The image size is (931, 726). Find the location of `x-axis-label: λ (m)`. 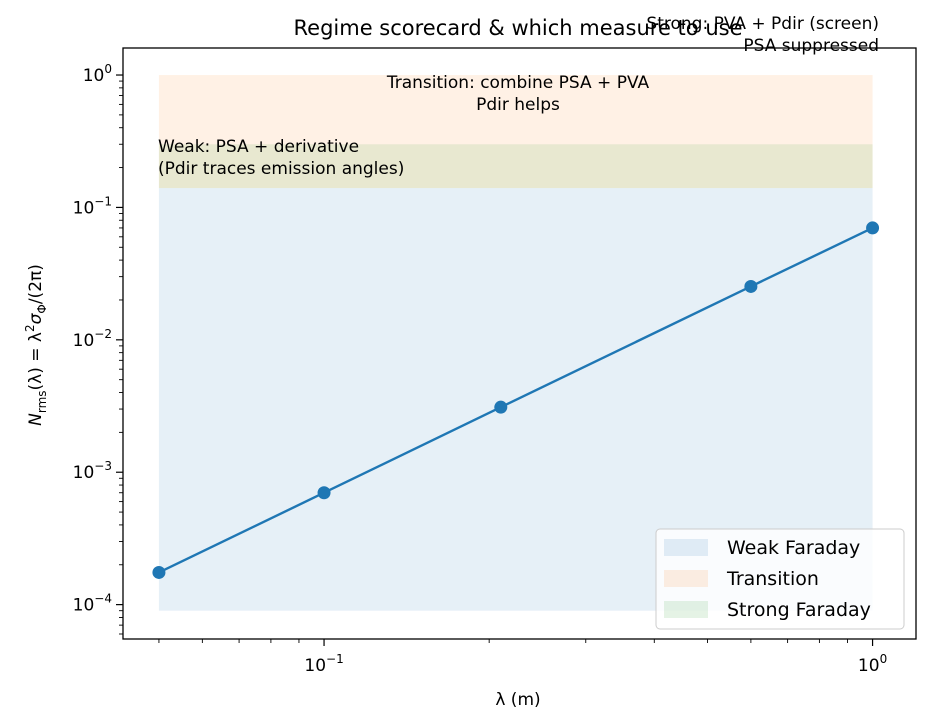

x-axis-label: λ (m) is located at coordinates (517, 700).